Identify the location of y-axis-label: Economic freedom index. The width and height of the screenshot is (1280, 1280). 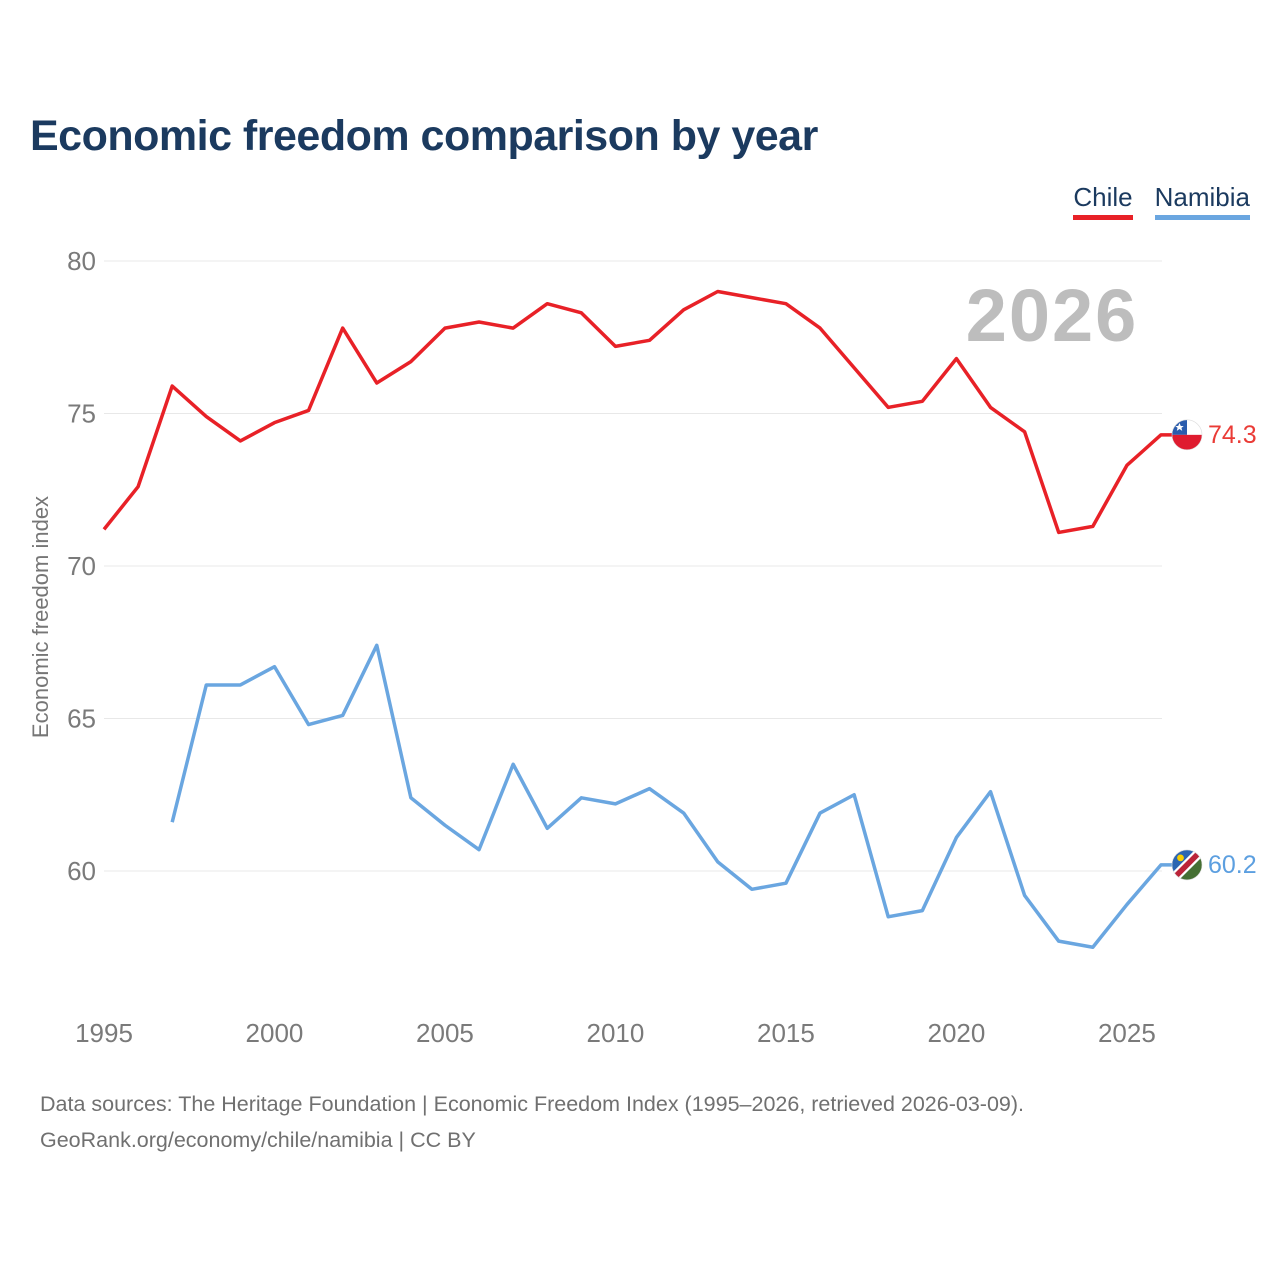
(40, 617).